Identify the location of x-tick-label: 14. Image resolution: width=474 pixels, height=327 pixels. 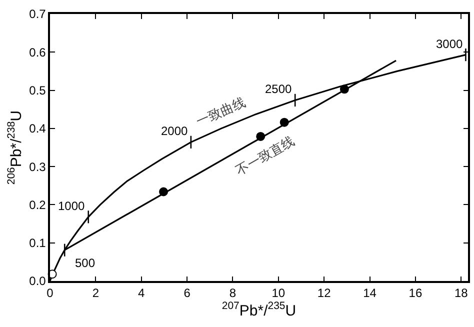
(370, 293).